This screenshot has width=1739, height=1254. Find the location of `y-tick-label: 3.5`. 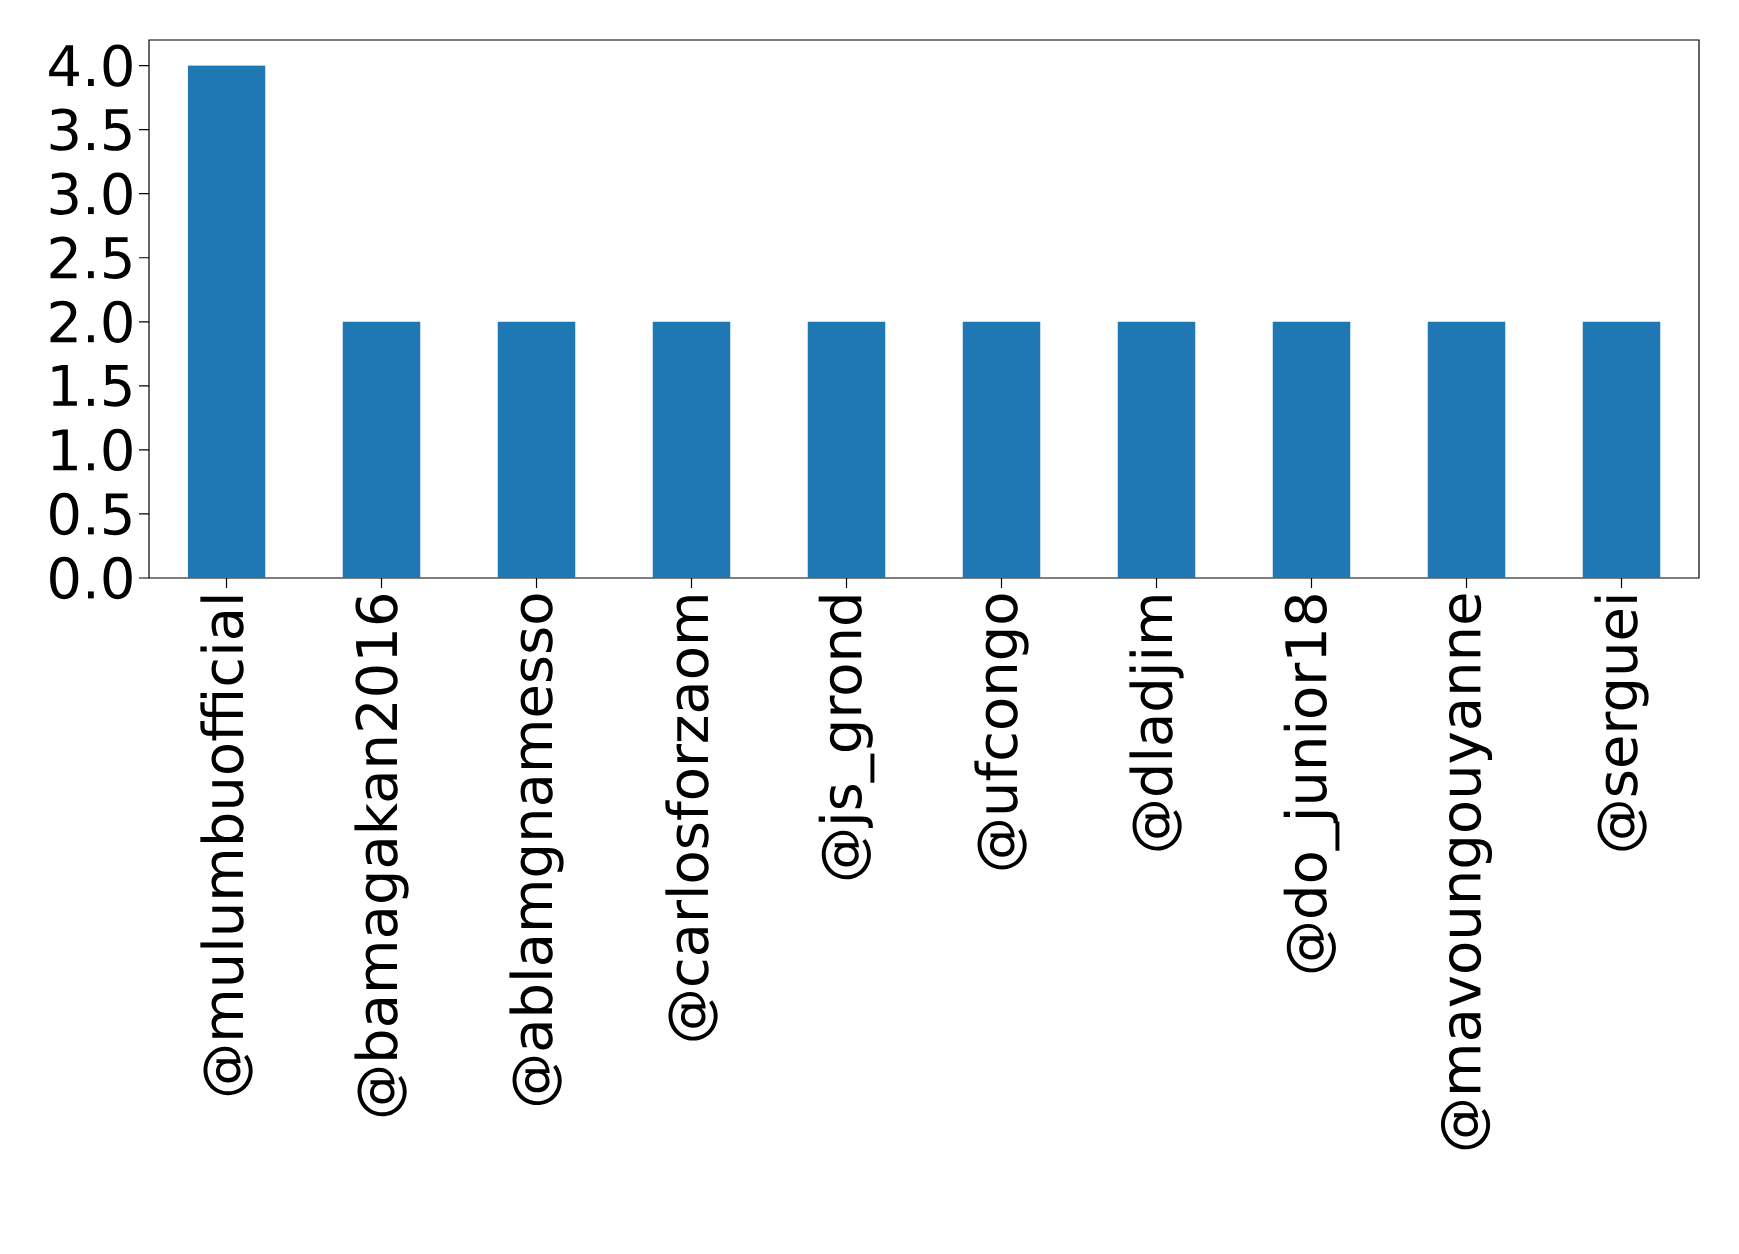

y-tick-label: 3.5 is located at coordinates (90, 129).